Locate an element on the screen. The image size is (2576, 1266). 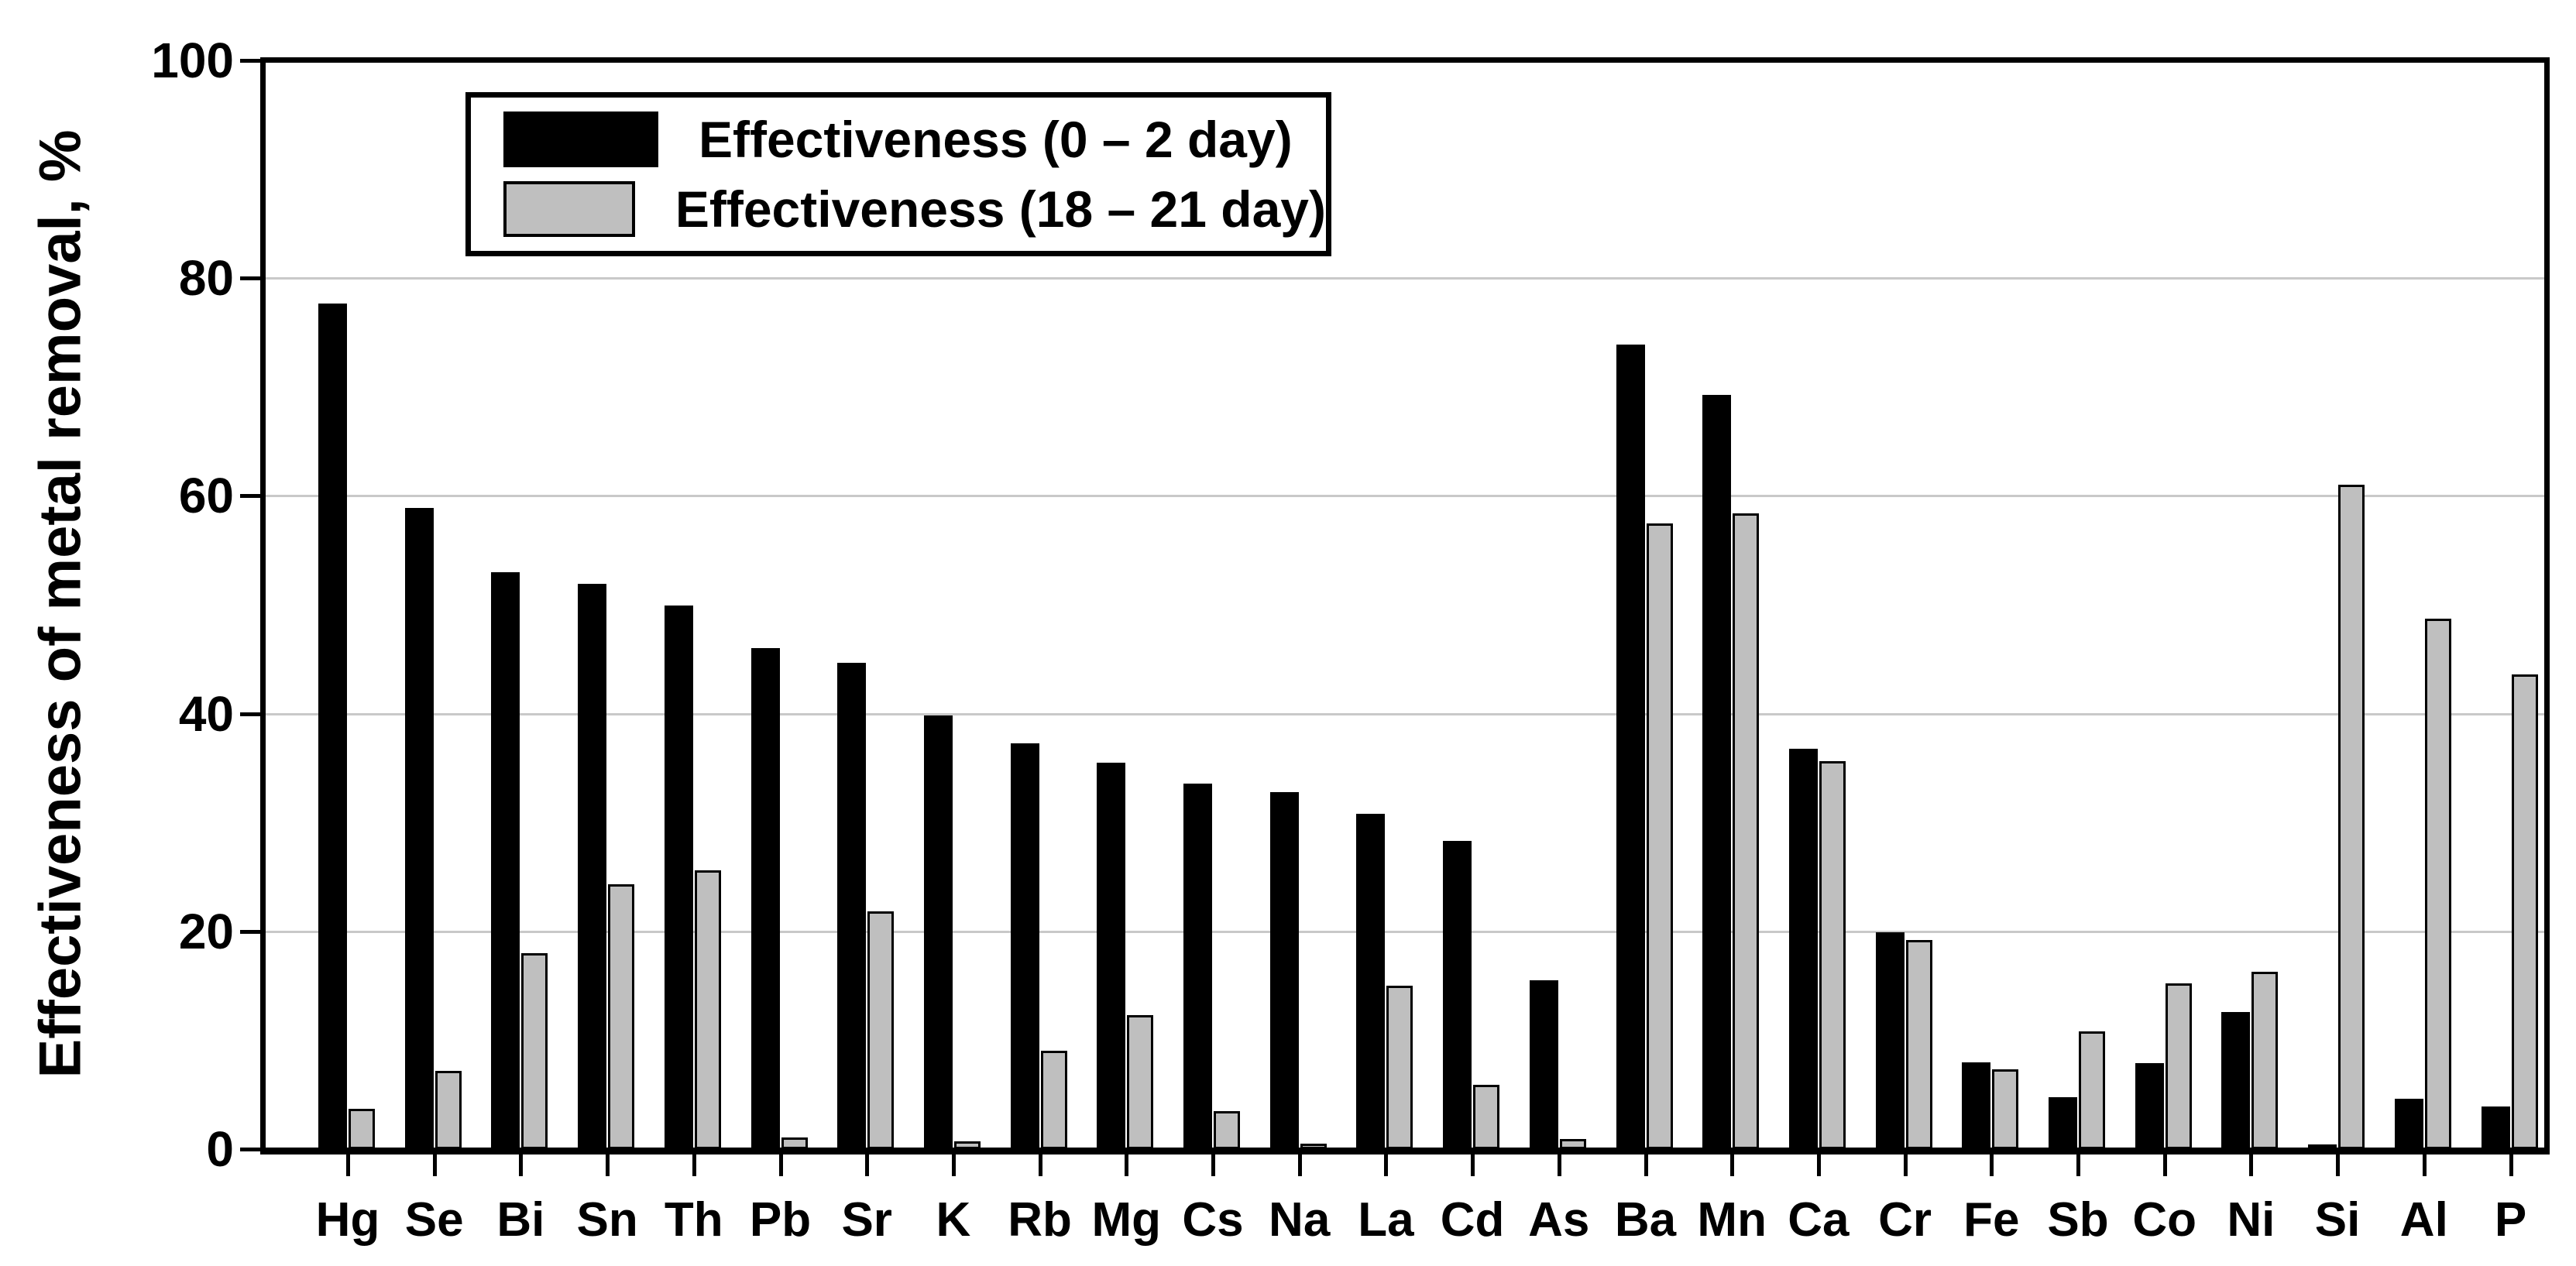
x-tick-label-K: K is located at coordinates (953, 1220).